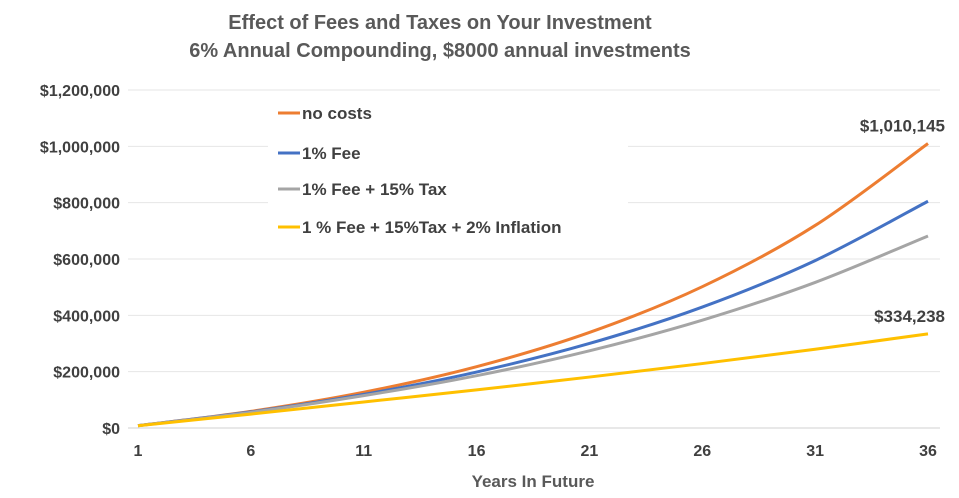  What do you see at coordinates (590, 451) in the screenshot?
I see `x-tick-label: 21` at bounding box center [590, 451].